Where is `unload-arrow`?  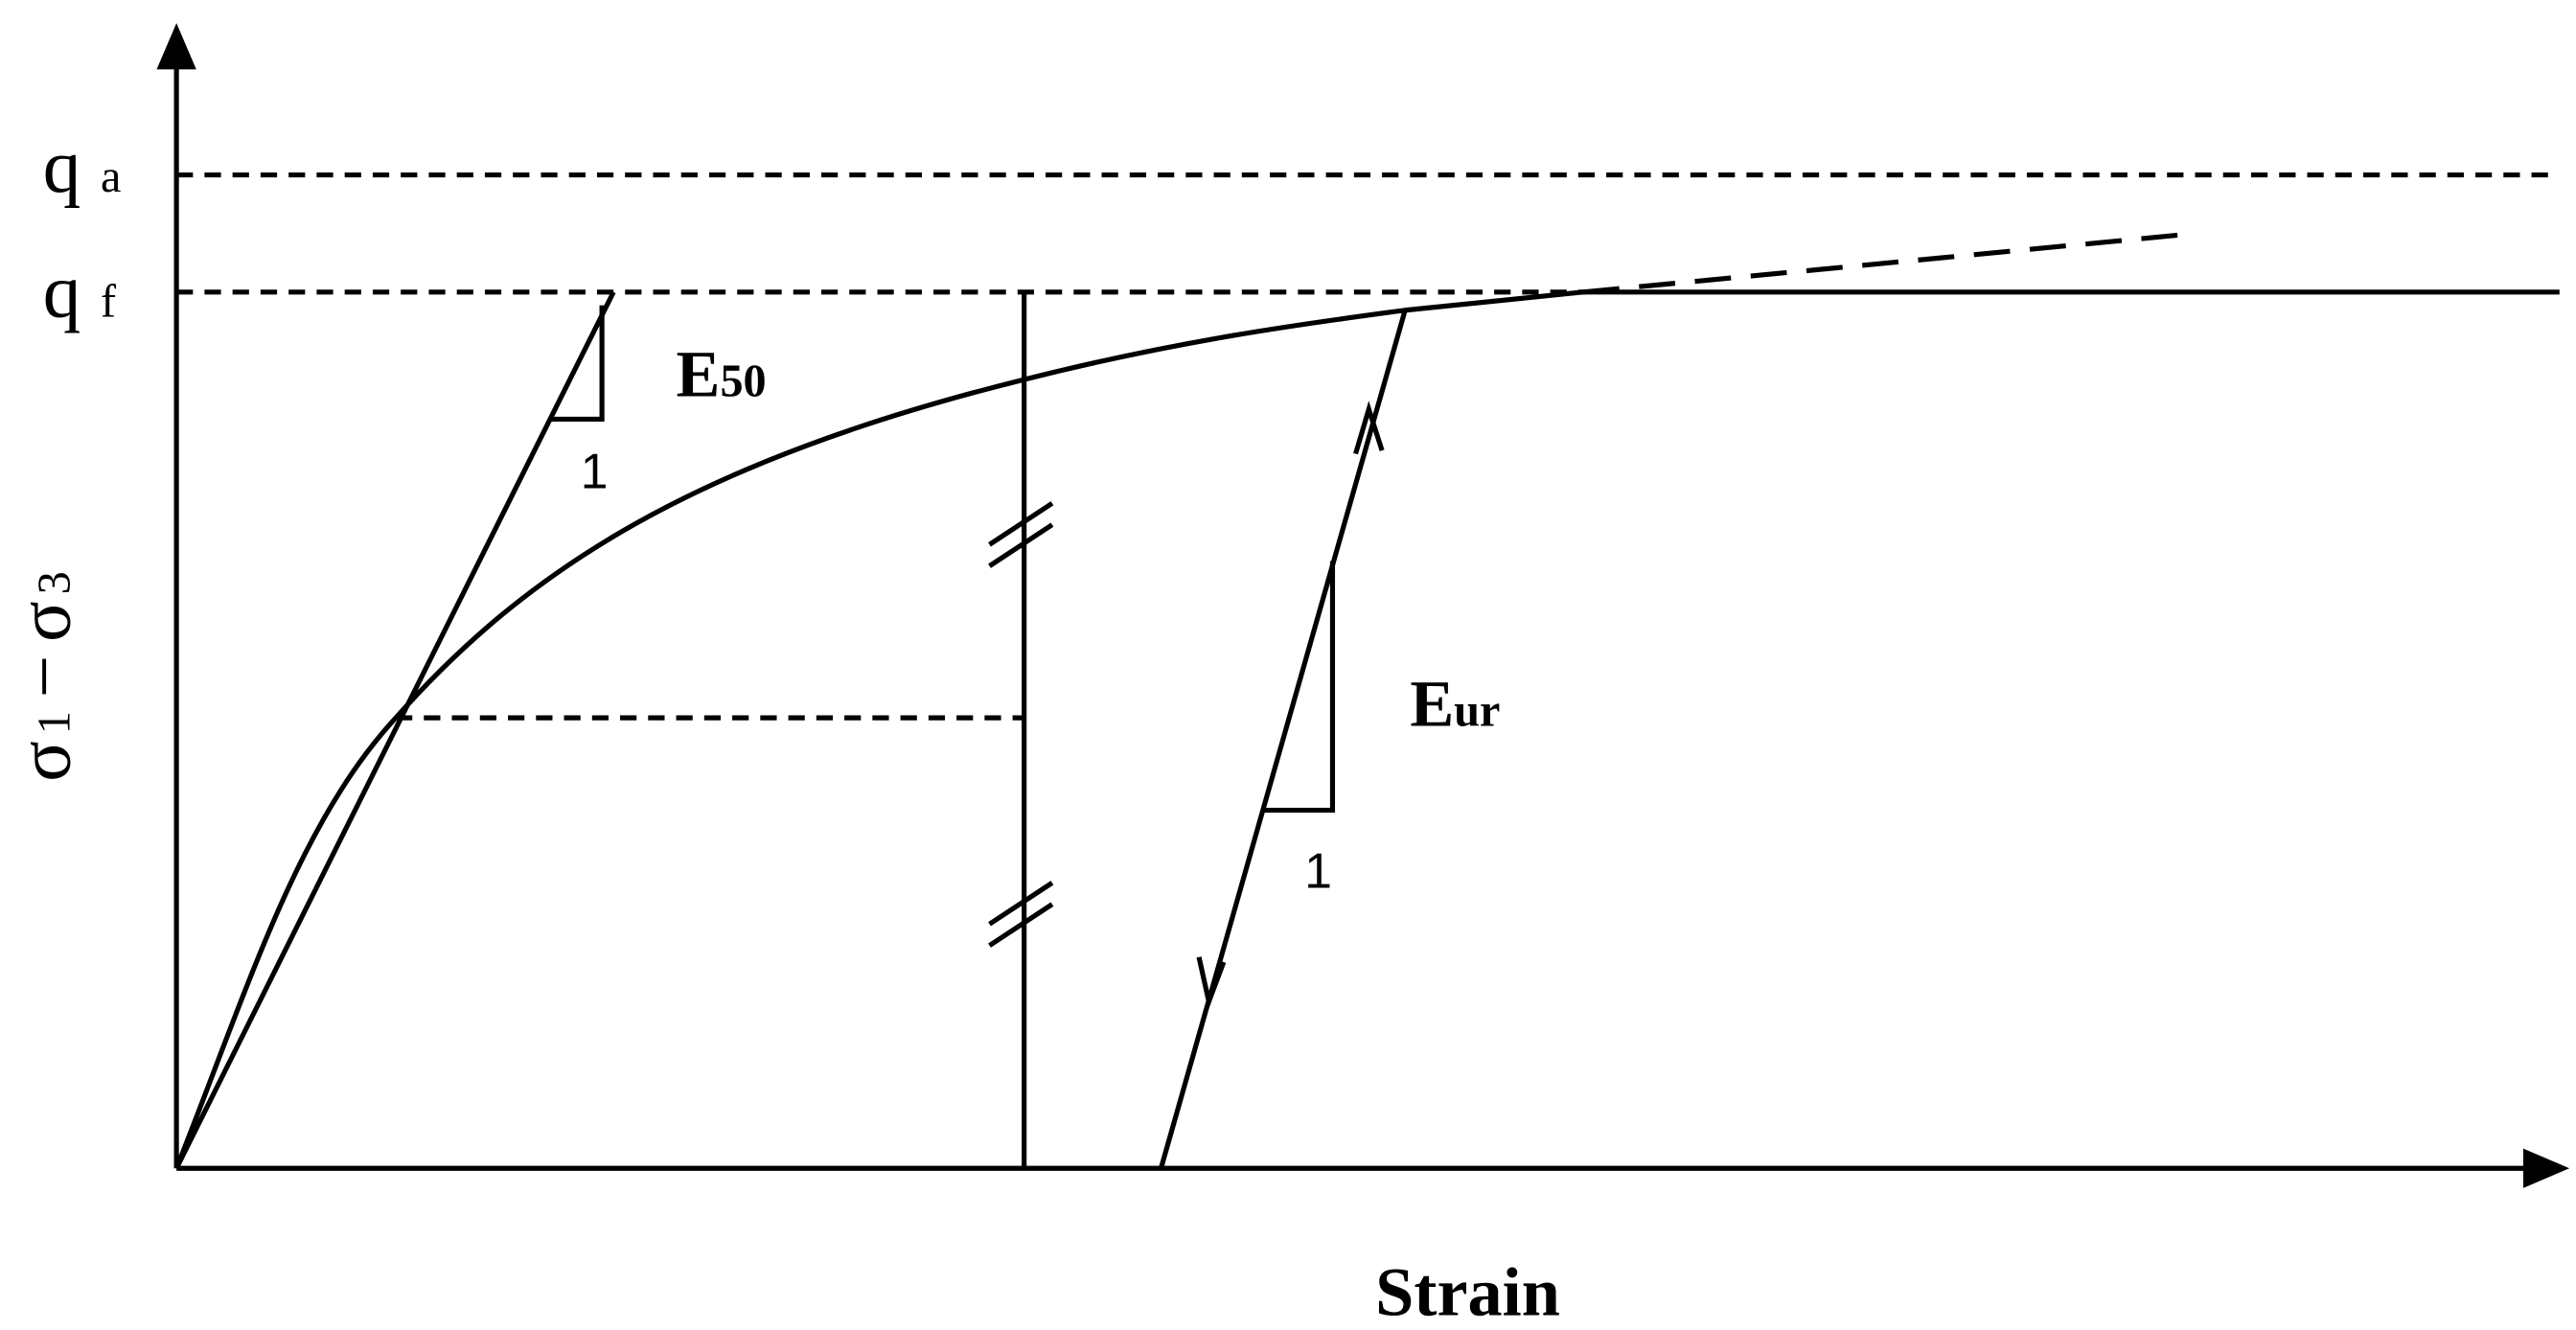
unload-arrow is located at coordinates (1211, 984).